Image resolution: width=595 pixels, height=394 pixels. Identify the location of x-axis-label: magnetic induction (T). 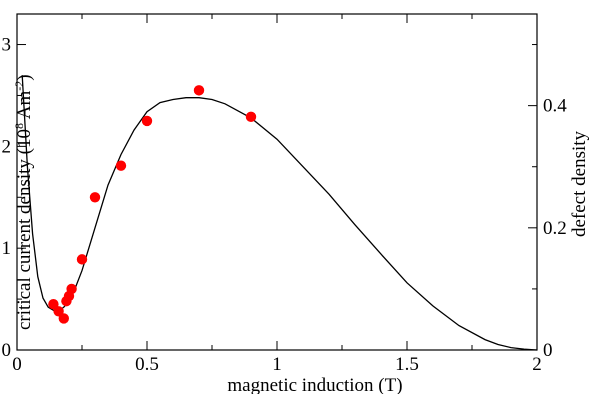
(314, 384).